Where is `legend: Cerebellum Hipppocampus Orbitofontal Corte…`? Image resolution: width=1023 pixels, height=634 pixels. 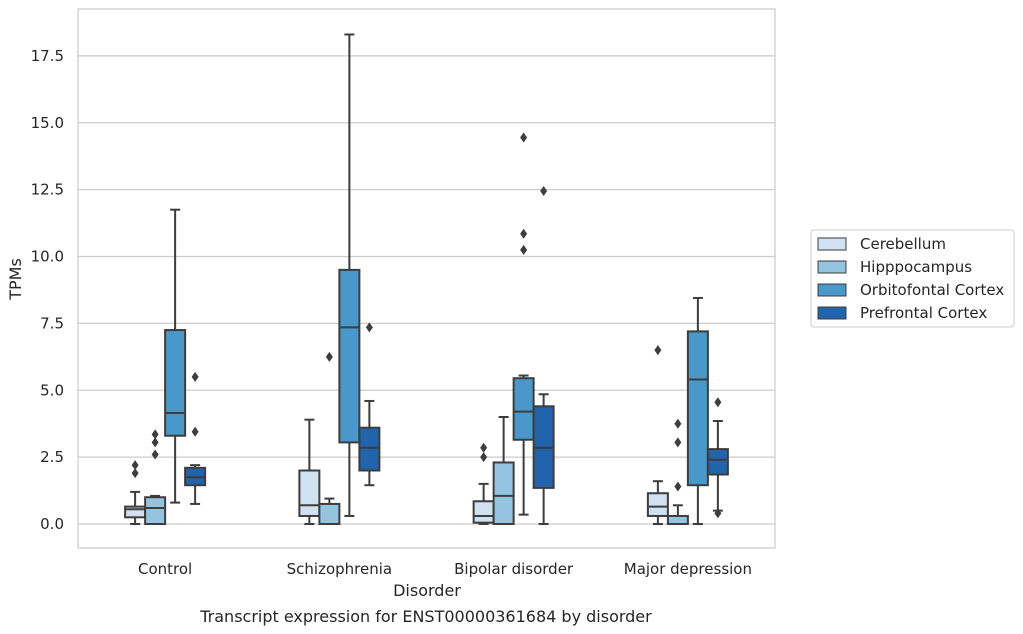
legend: Cerebellum Hipppocampus Orbitofontal Corte… is located at coordinates (912, 278).